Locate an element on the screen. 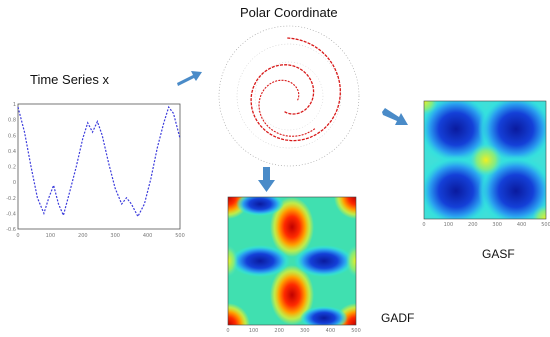  gasf-x-tick-4: 400 is located at coordinates (522, 225).